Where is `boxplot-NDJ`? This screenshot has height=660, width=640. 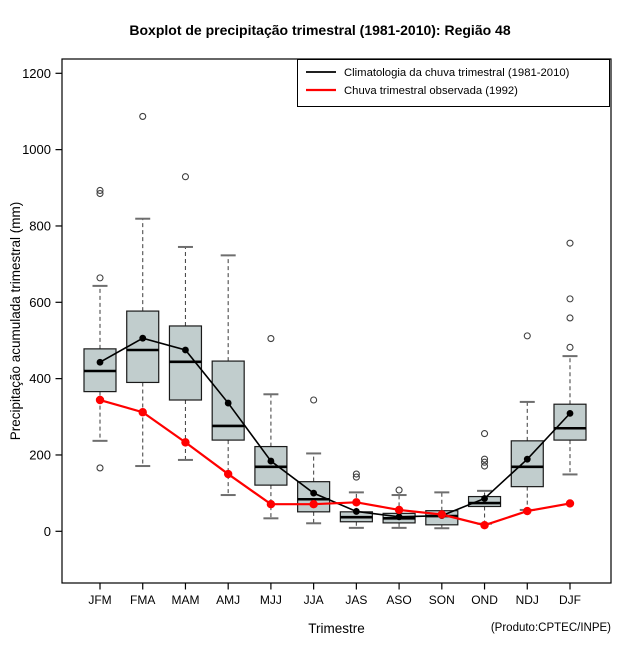 boxplot-NDJ is located at coordinates (527, 421).